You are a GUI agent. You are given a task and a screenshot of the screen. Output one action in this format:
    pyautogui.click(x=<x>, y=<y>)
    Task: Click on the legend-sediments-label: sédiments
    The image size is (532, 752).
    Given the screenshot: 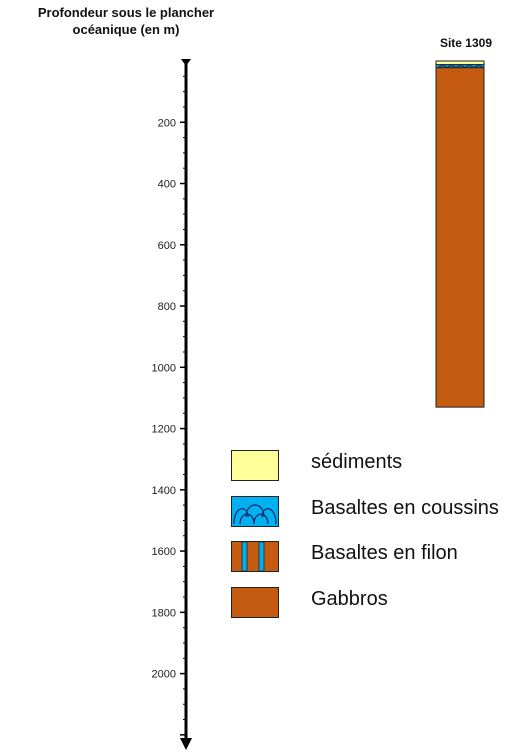 What is the action you would take?
    pyautogui.click(x=357, y=462)
    